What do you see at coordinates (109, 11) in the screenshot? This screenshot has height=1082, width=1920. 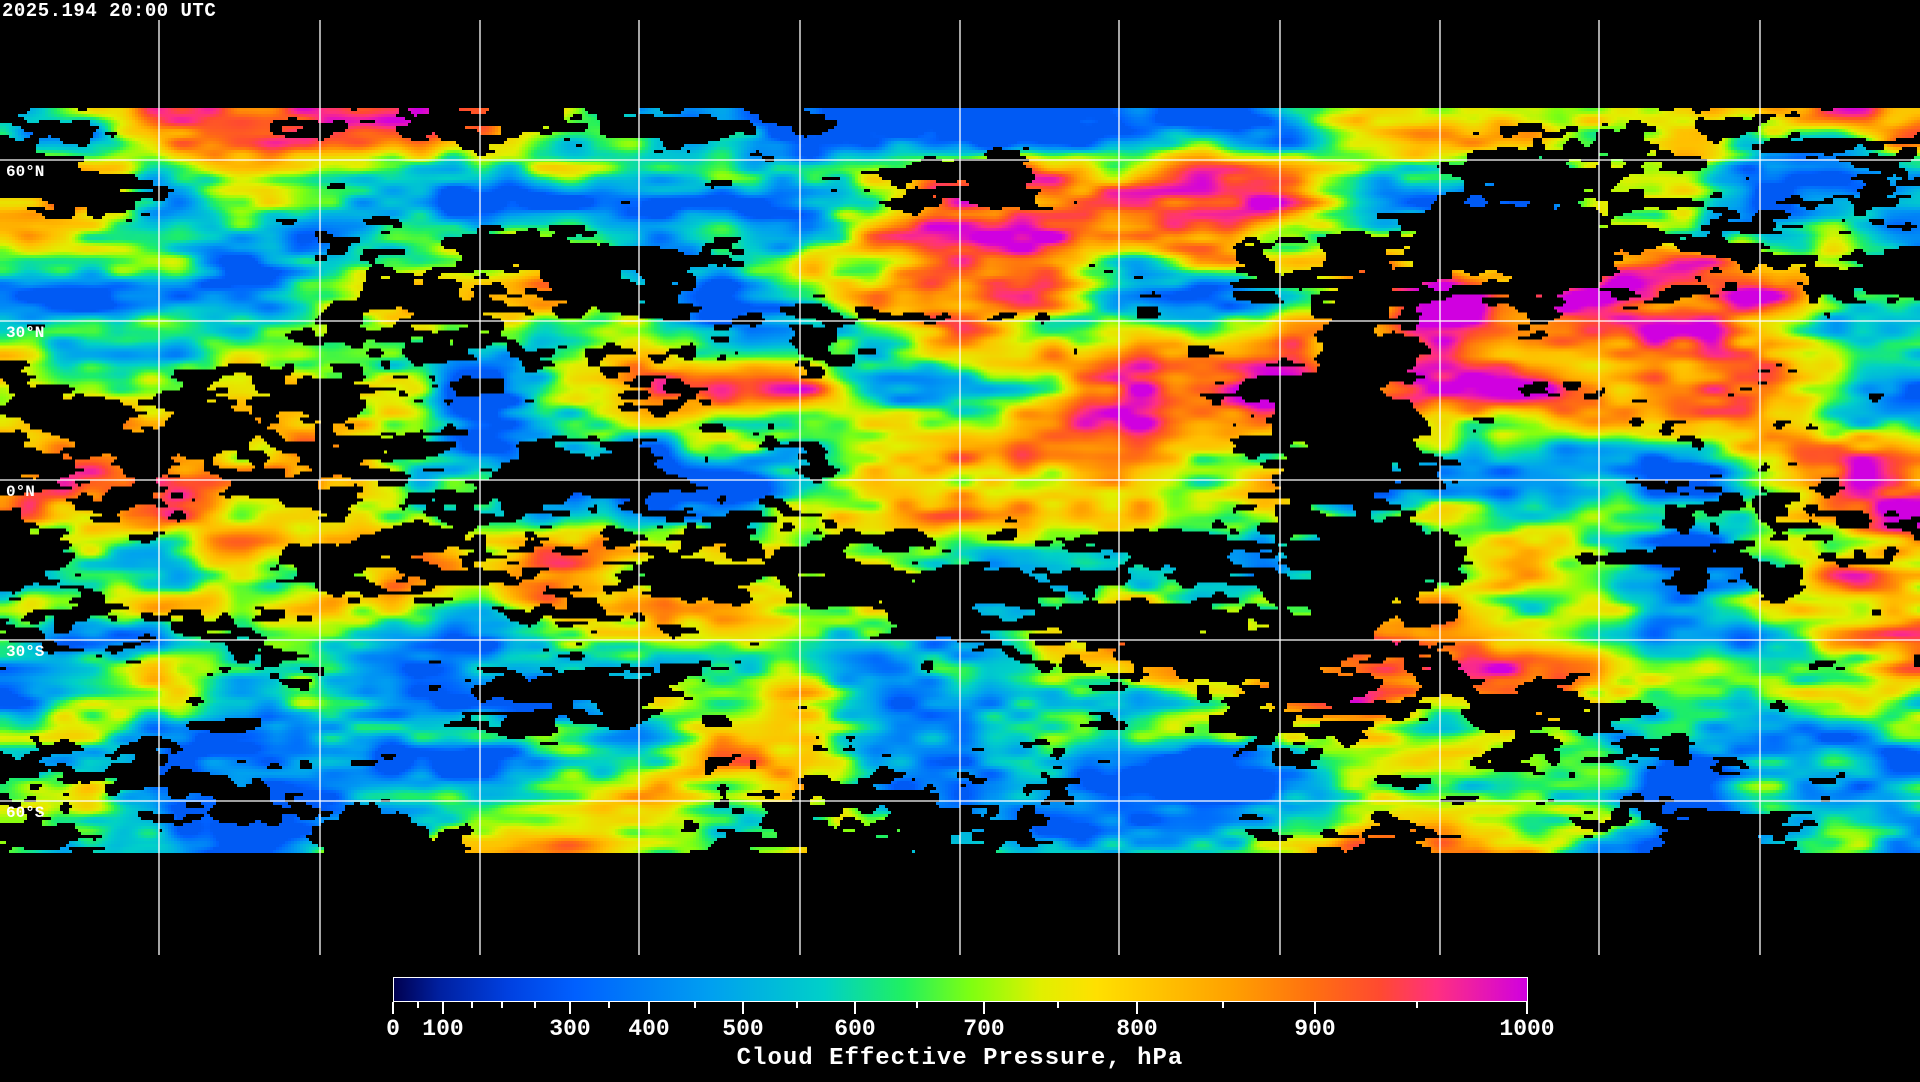 I see `timestamp: 2025.194 20:00 UTC` at bounding box center [109, 11].